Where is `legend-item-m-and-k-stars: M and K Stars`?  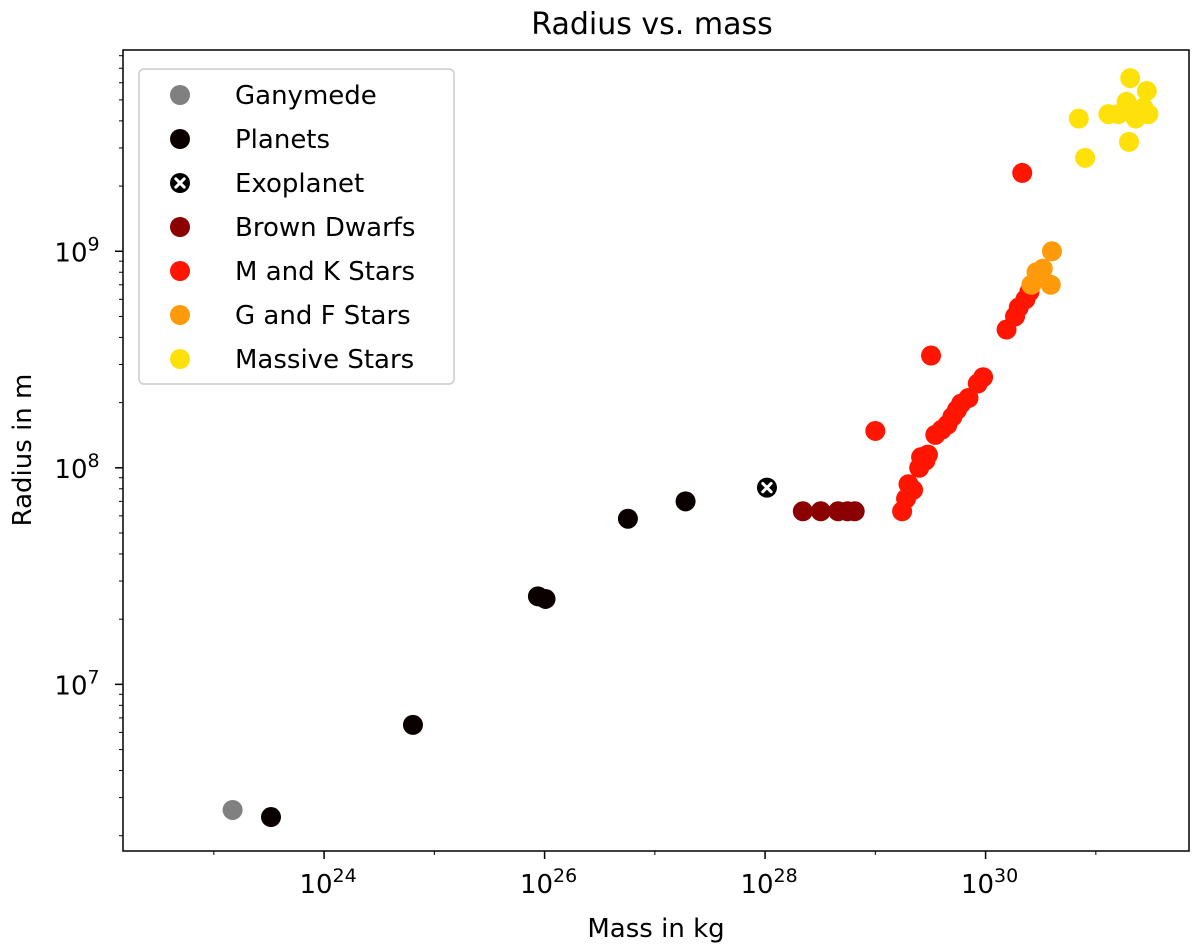 legend-item-m-and-k-stars: M and K Stars is located at coordinates (292, 272).